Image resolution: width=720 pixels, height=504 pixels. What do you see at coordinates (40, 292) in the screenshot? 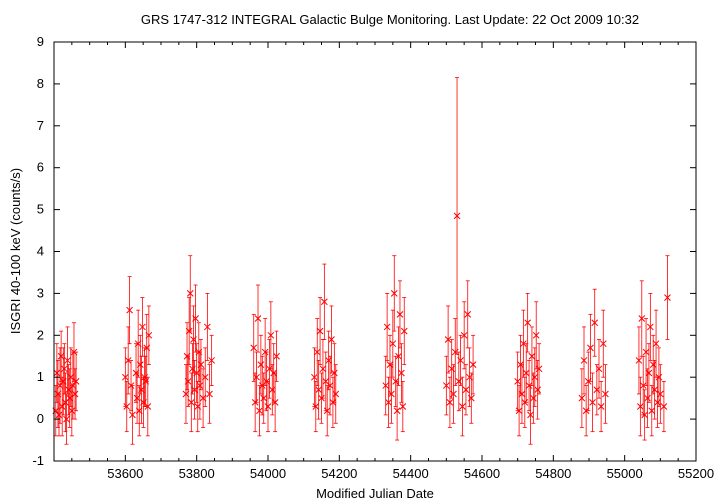
I see `y-tick-label: 3` at bounding box center [40, 292].